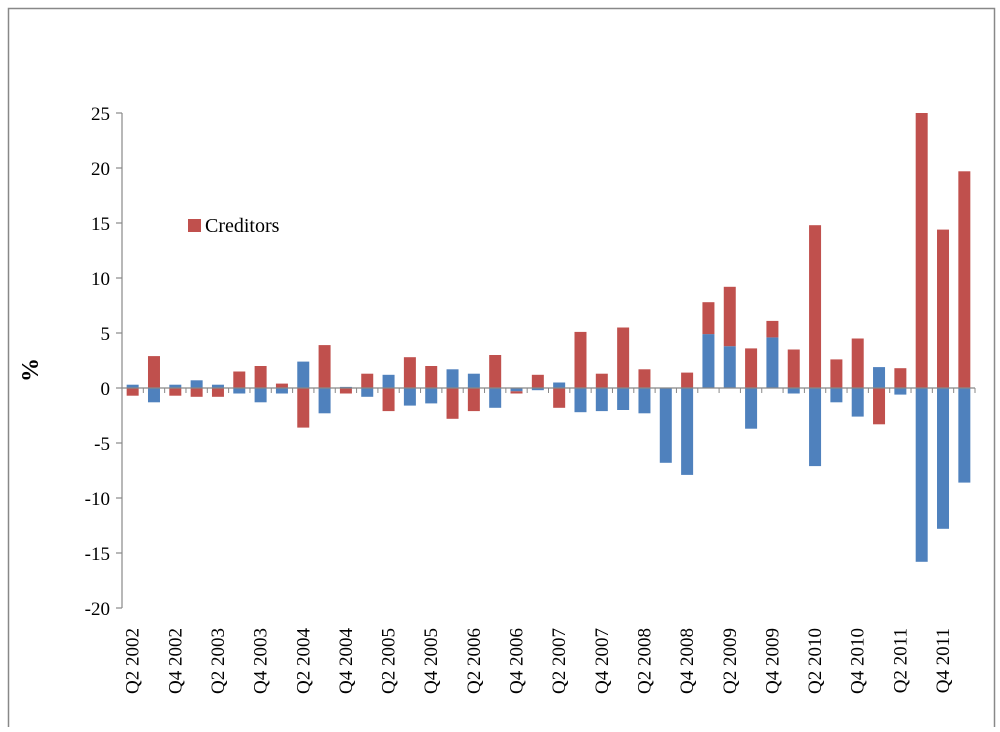 Image resolution: width=1000 pixels, height=732 pixels. I want to click on x-tick-label: Q2 2005, so click(389, 661).